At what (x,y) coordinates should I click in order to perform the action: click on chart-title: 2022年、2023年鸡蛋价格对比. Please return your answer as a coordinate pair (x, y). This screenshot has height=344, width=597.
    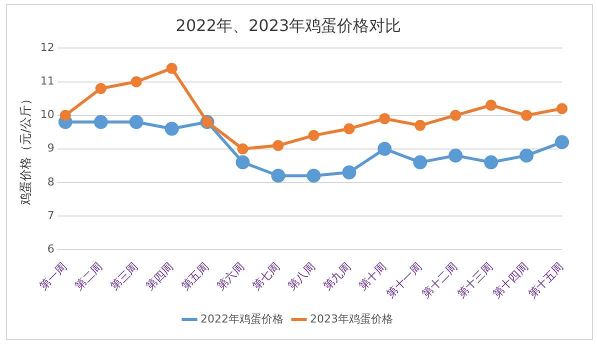
    Looking at the image, I should click on (289, 25).